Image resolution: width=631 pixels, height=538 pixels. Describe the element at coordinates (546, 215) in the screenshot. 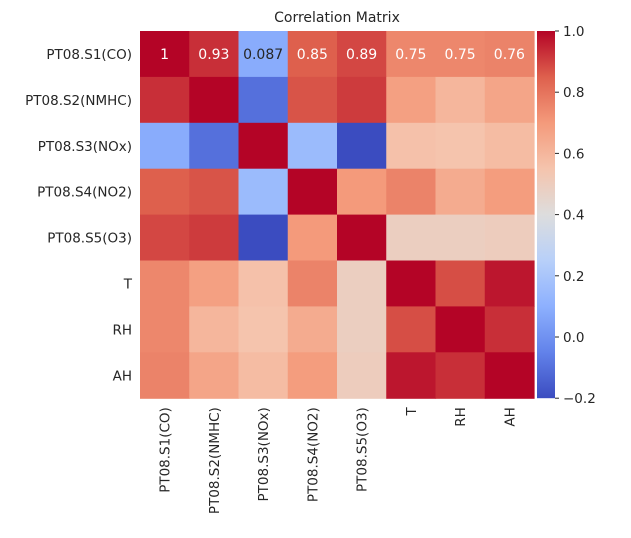

I see `colorbar` at that location.